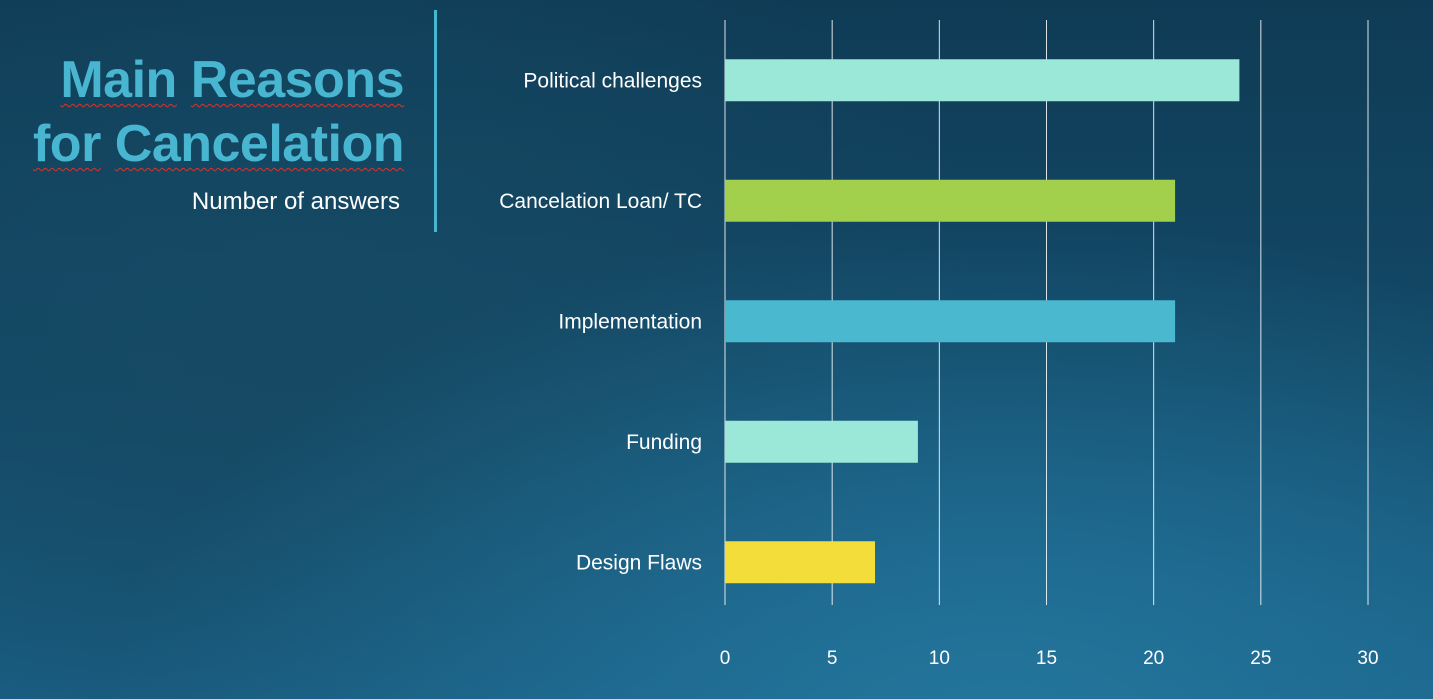  I want to click on title-word: for, so click(66, 144).